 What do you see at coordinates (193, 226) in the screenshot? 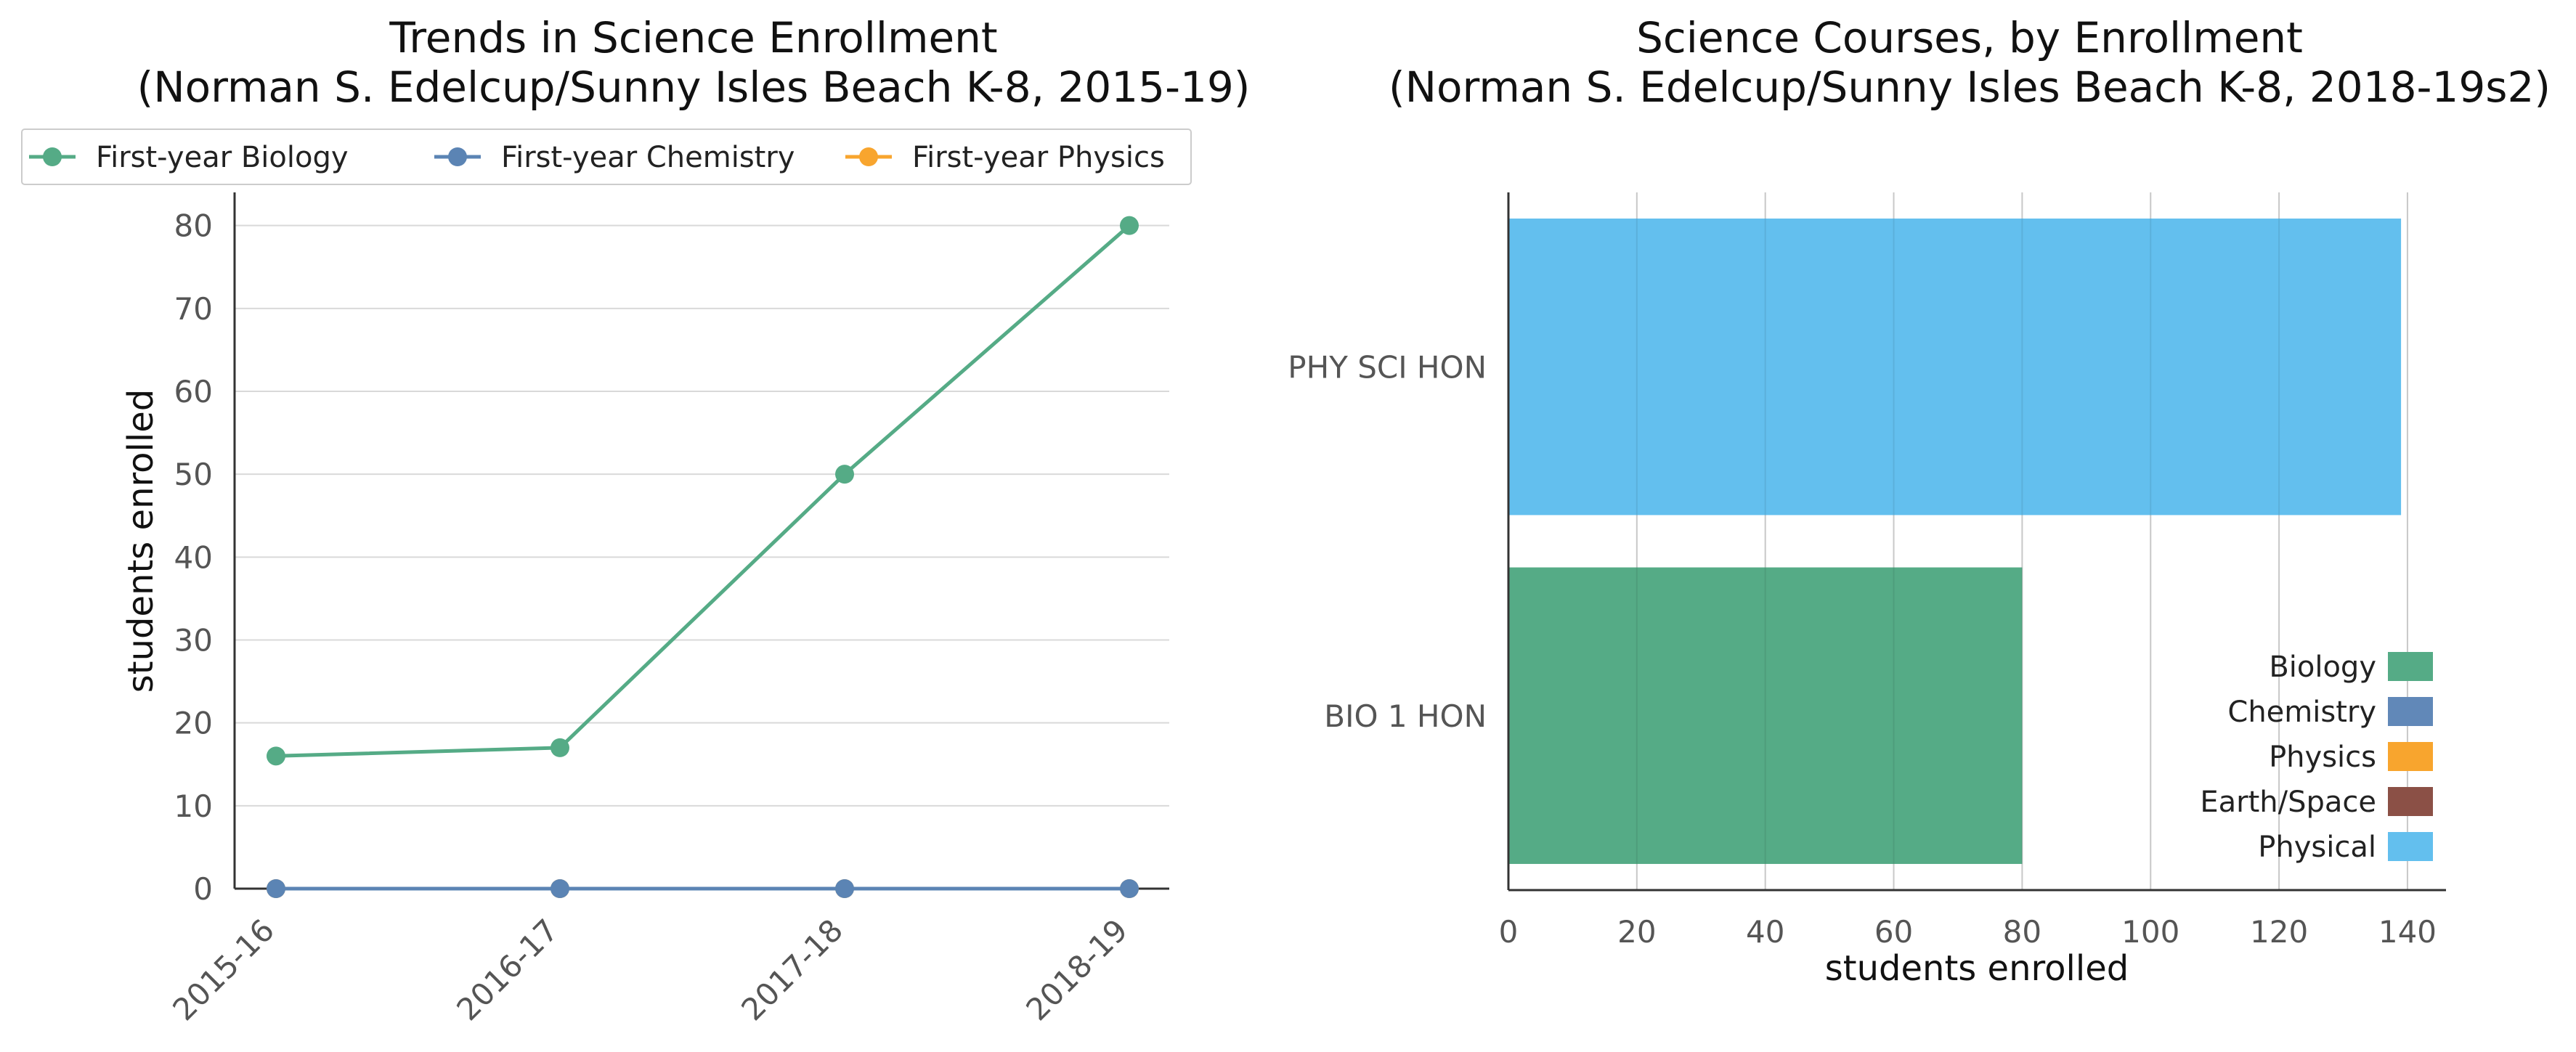
I see `y-tick-label: 80` at bounding box center [193, 226].